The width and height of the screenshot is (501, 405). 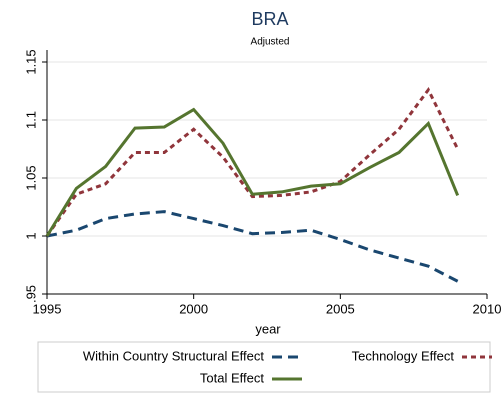 What do you see at coordinates (232, 377) in the screenshot?
I see `legend-label: Total Effect` at bounding box center [232, 377].